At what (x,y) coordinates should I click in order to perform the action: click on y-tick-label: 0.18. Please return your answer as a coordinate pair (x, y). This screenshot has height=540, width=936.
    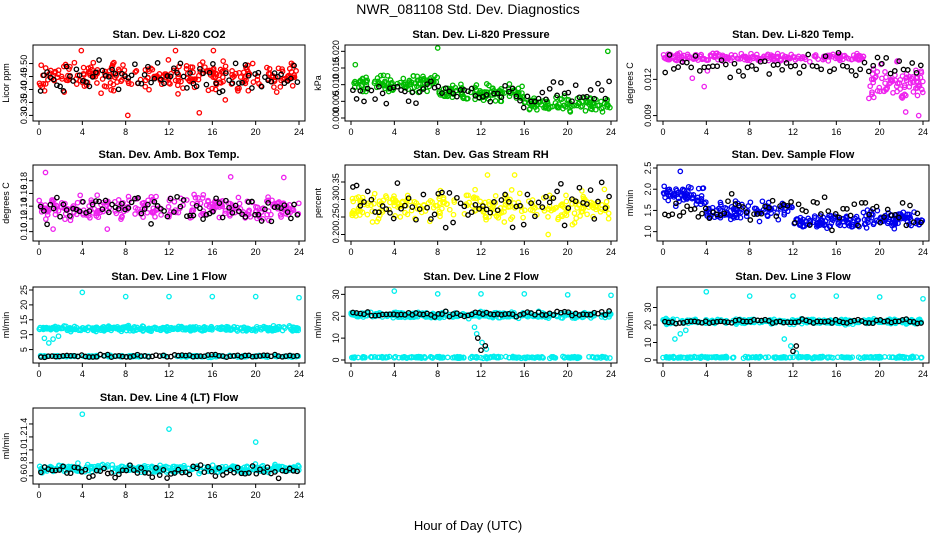
    Looking at the image, I should click on (24, 181).